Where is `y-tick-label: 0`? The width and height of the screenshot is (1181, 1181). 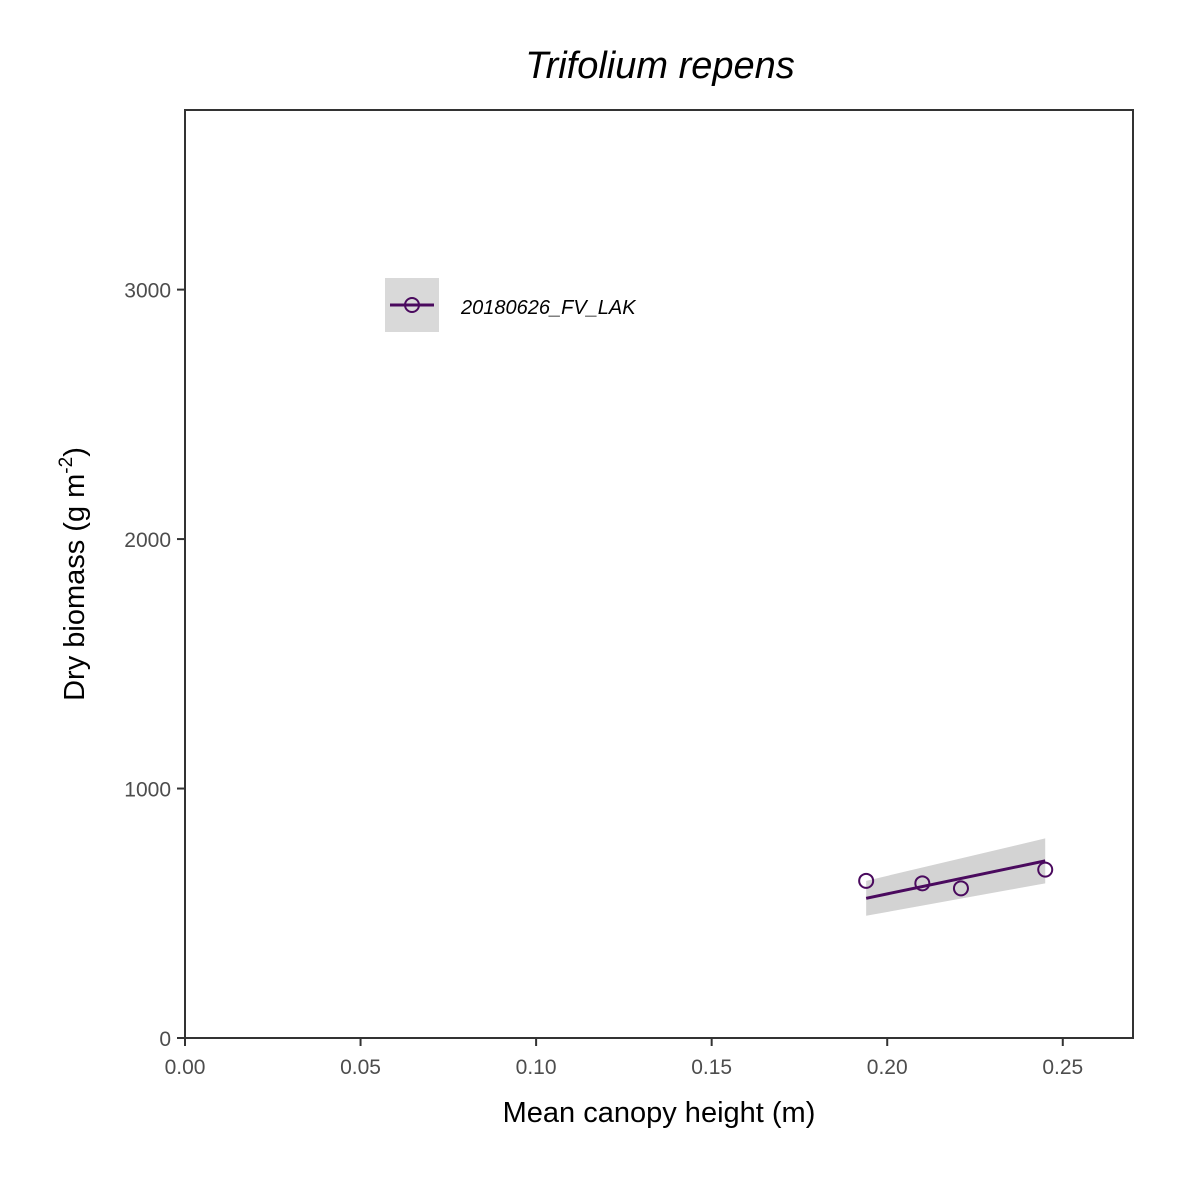 y-tick-label: 0 is located at coordinates (165, 1039).